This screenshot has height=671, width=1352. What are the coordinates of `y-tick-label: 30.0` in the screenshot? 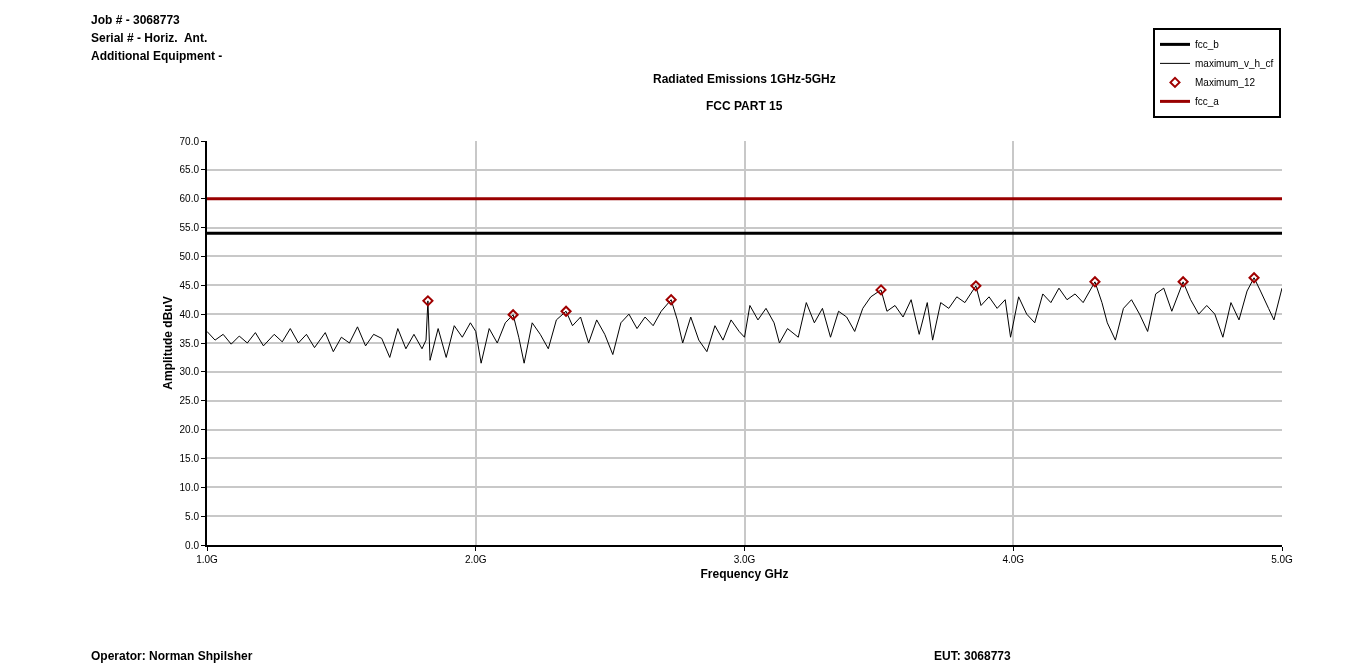 It's located at (189, 372).